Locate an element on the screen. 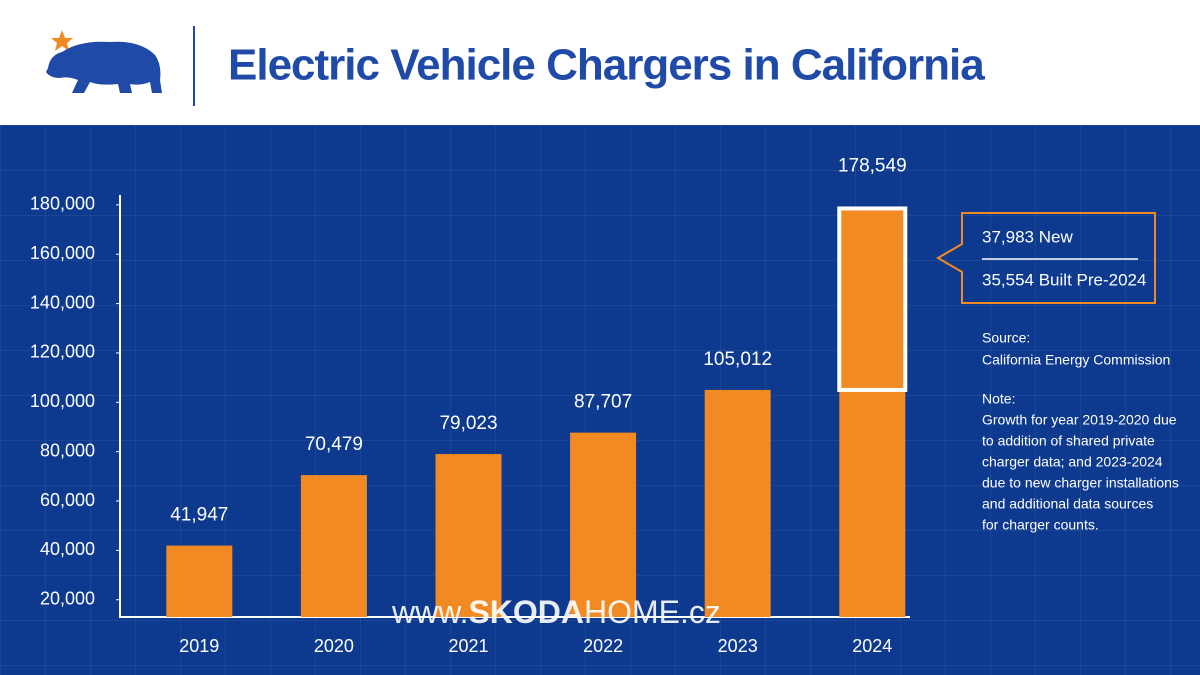 The image size is (1200, 675). note-text: to addition of shared private is located at coordinates (1068, 441).